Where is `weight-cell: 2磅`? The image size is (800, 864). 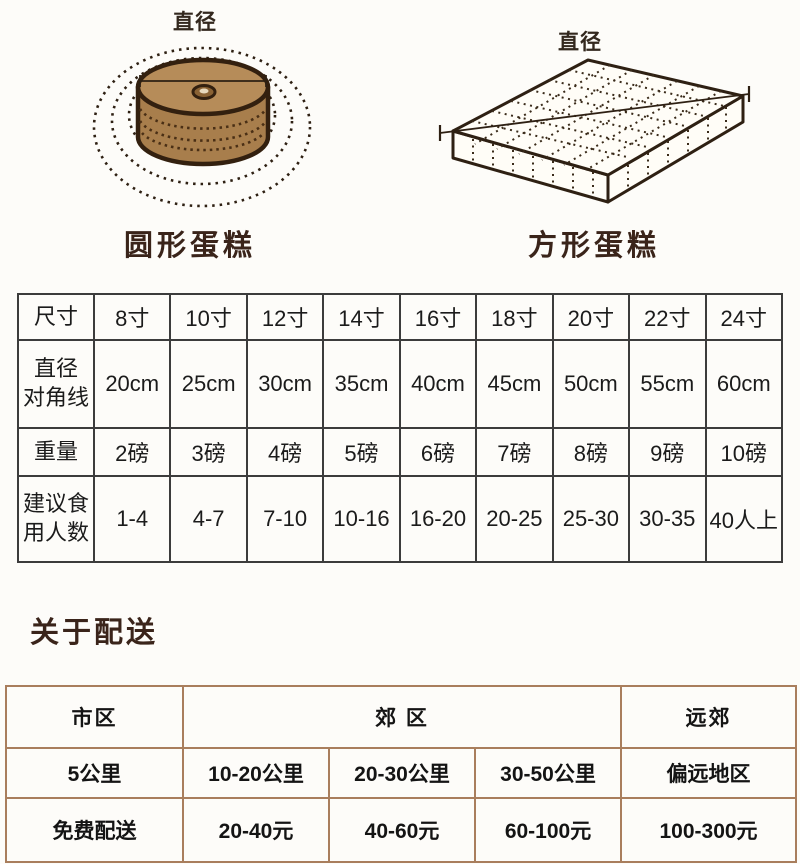 weight-cell: 2磅 is located at coordinates (132, 452).